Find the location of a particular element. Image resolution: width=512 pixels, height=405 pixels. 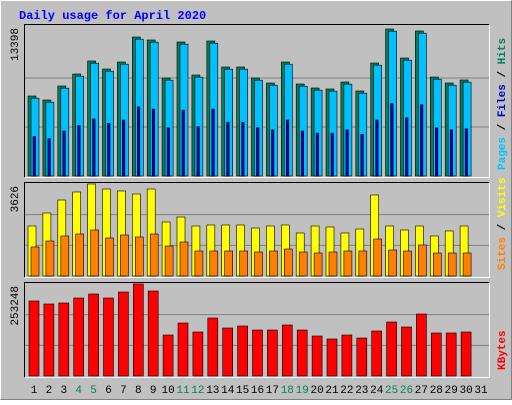

x-tick-label: 29 is located at coordinates (451, 391).